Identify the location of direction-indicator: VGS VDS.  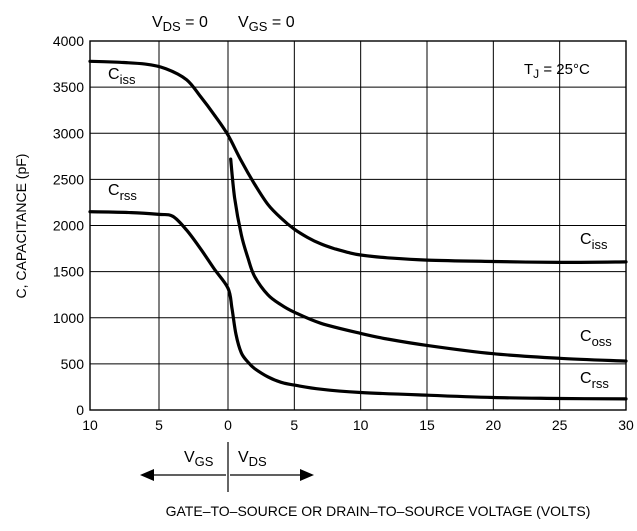
(227, 467).